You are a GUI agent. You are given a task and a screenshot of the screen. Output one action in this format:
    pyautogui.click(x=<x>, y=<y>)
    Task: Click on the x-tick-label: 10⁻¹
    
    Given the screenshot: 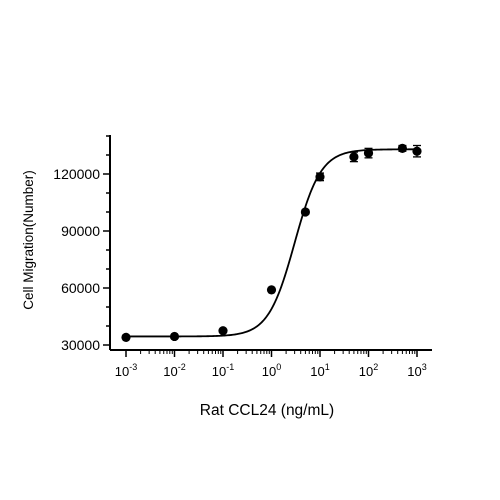 What is the action you would take?
    pyautogui.click(x=223, y=370)
    